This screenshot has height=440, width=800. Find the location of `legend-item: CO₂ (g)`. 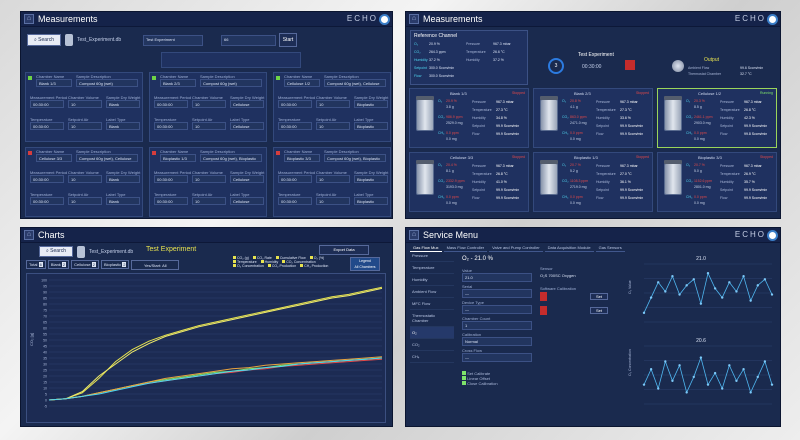

legend-item: CO₂ (g) is located at coordinates (241, 258).